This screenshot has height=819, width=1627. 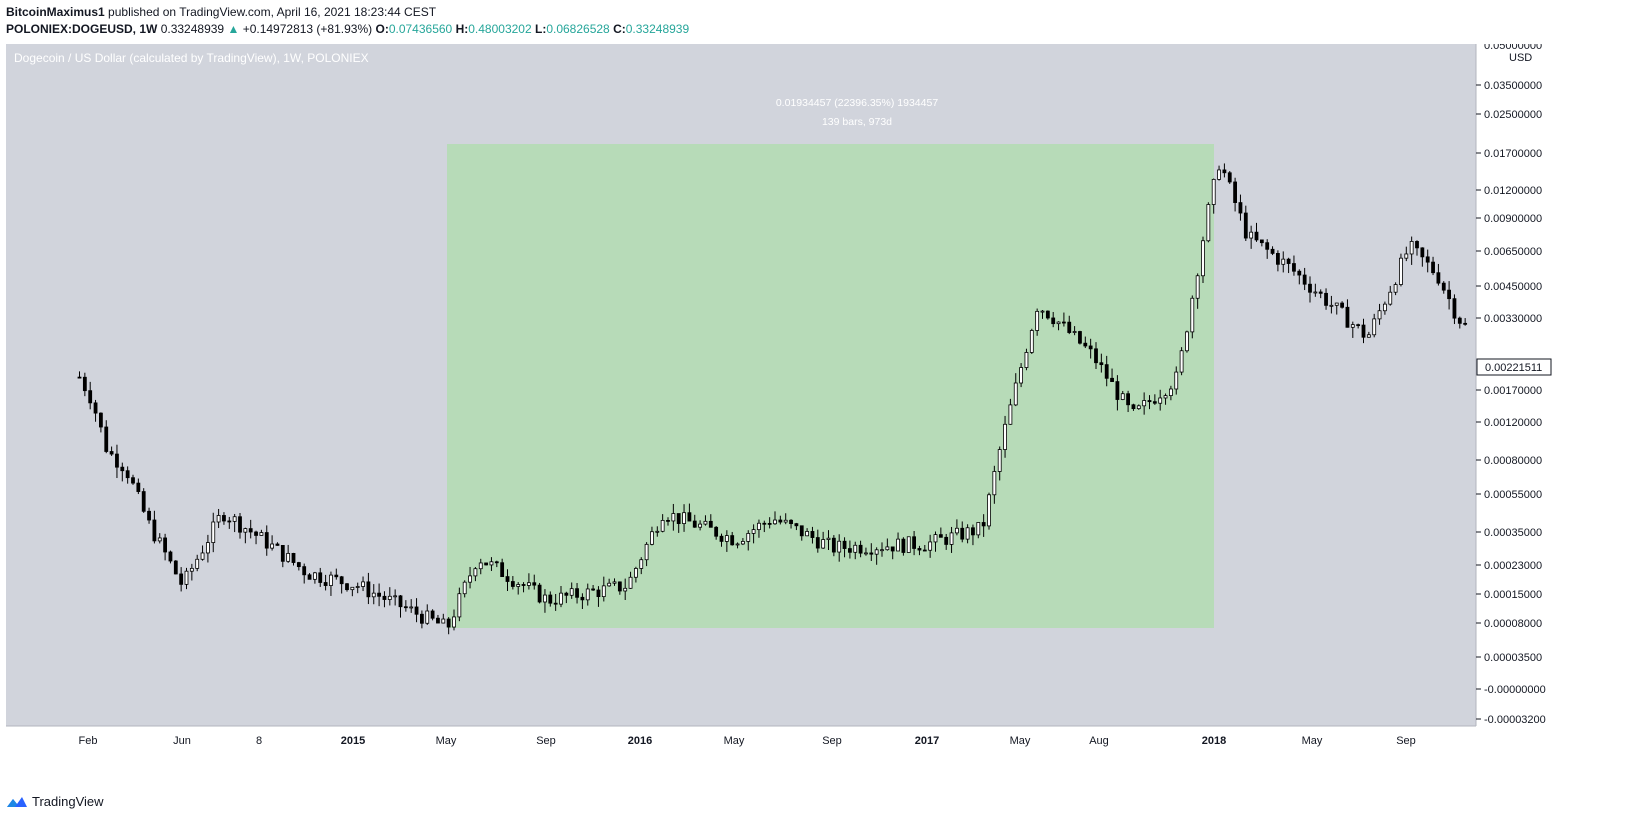 What do you see at coordinates (500, 29) in the screenshot?
I see `high-value: 0.48003202` at bounding box center [500, 29].